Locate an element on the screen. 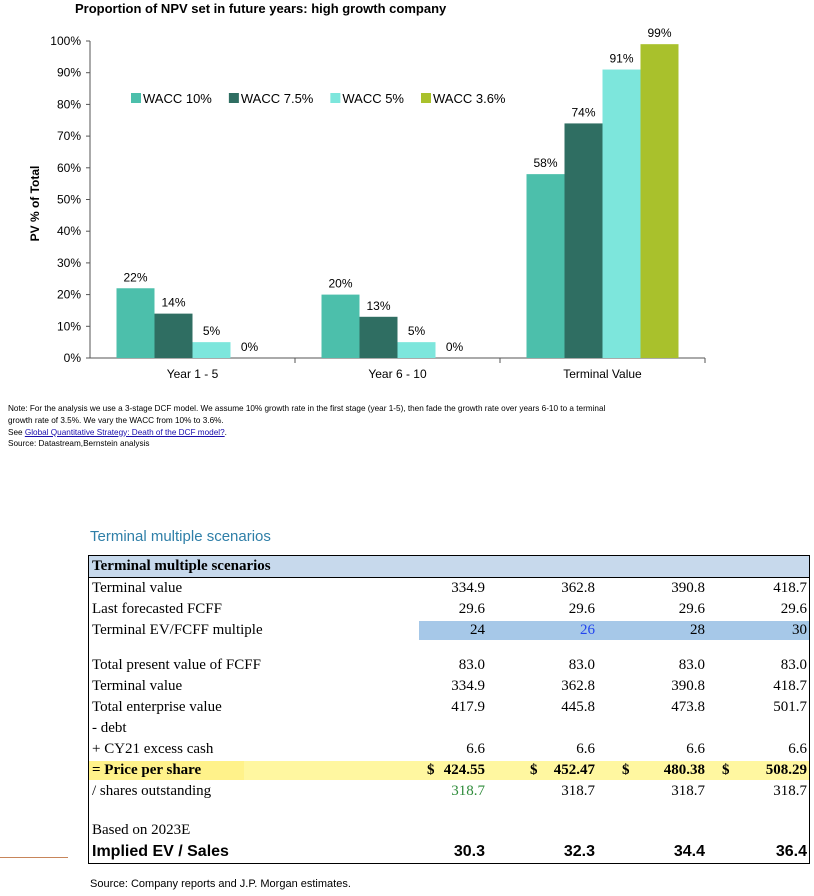  y-tick-label: 100% is located at coordinates (65, 41).